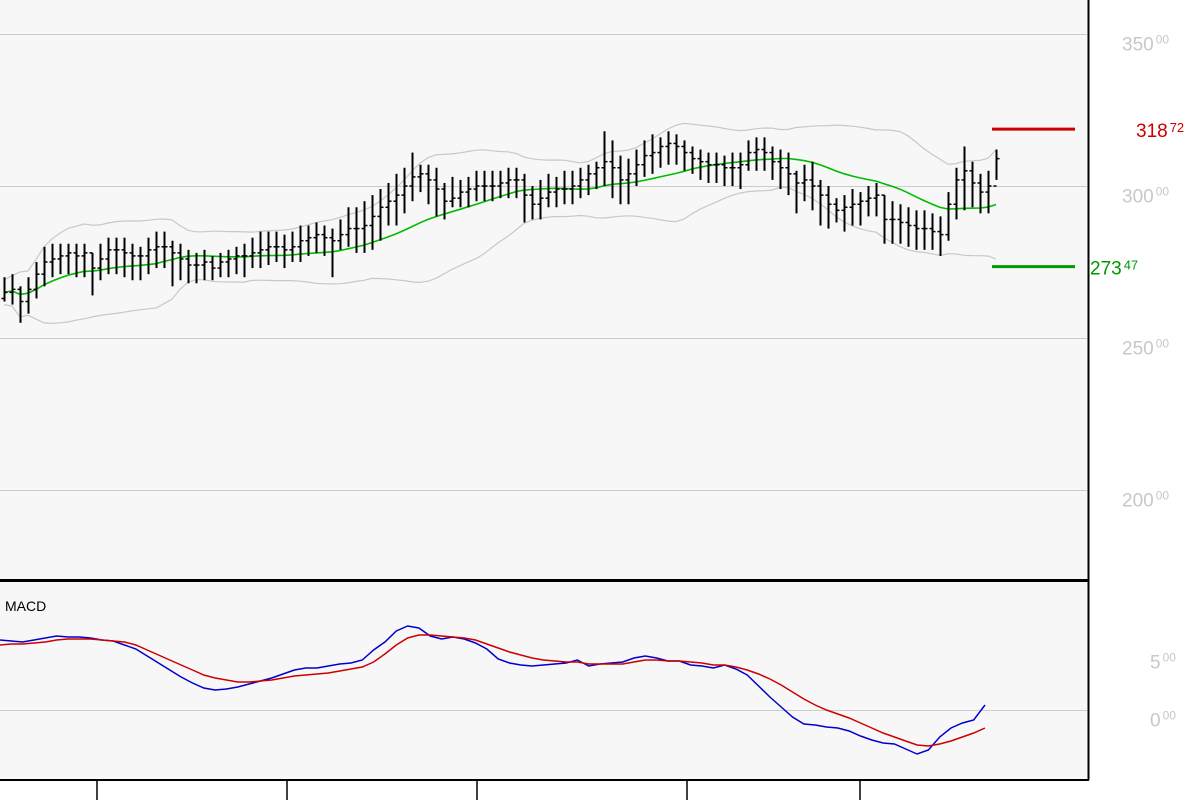  What do you see at coordinates (1152, 131) in the screenshot?
I see `upper-level-int: 318` at bounding box center [1152, 131].